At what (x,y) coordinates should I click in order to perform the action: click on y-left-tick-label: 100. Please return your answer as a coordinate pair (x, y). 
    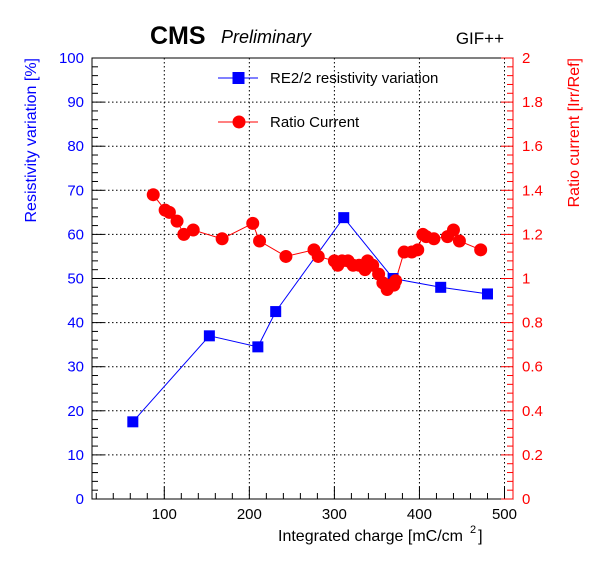
    Looking at the image, I should click on (71, 58).